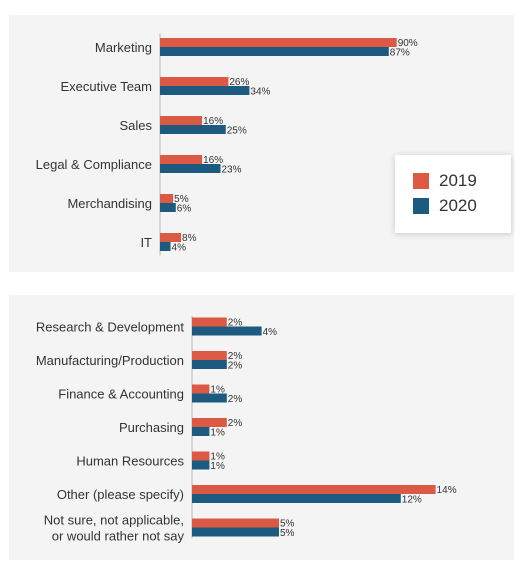  Describe the element at coordinates (453, 194) in the screenshot. I see `chart-legend: 2019 2020` at that location.